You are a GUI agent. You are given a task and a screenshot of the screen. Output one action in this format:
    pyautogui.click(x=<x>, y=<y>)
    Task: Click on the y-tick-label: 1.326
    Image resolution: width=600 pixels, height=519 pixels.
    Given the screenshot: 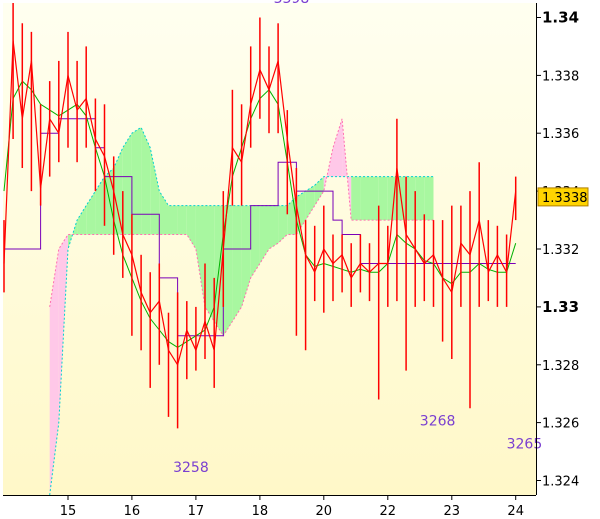 What is the action you would take?
    pyautogui.click(x=560, y=424)
    